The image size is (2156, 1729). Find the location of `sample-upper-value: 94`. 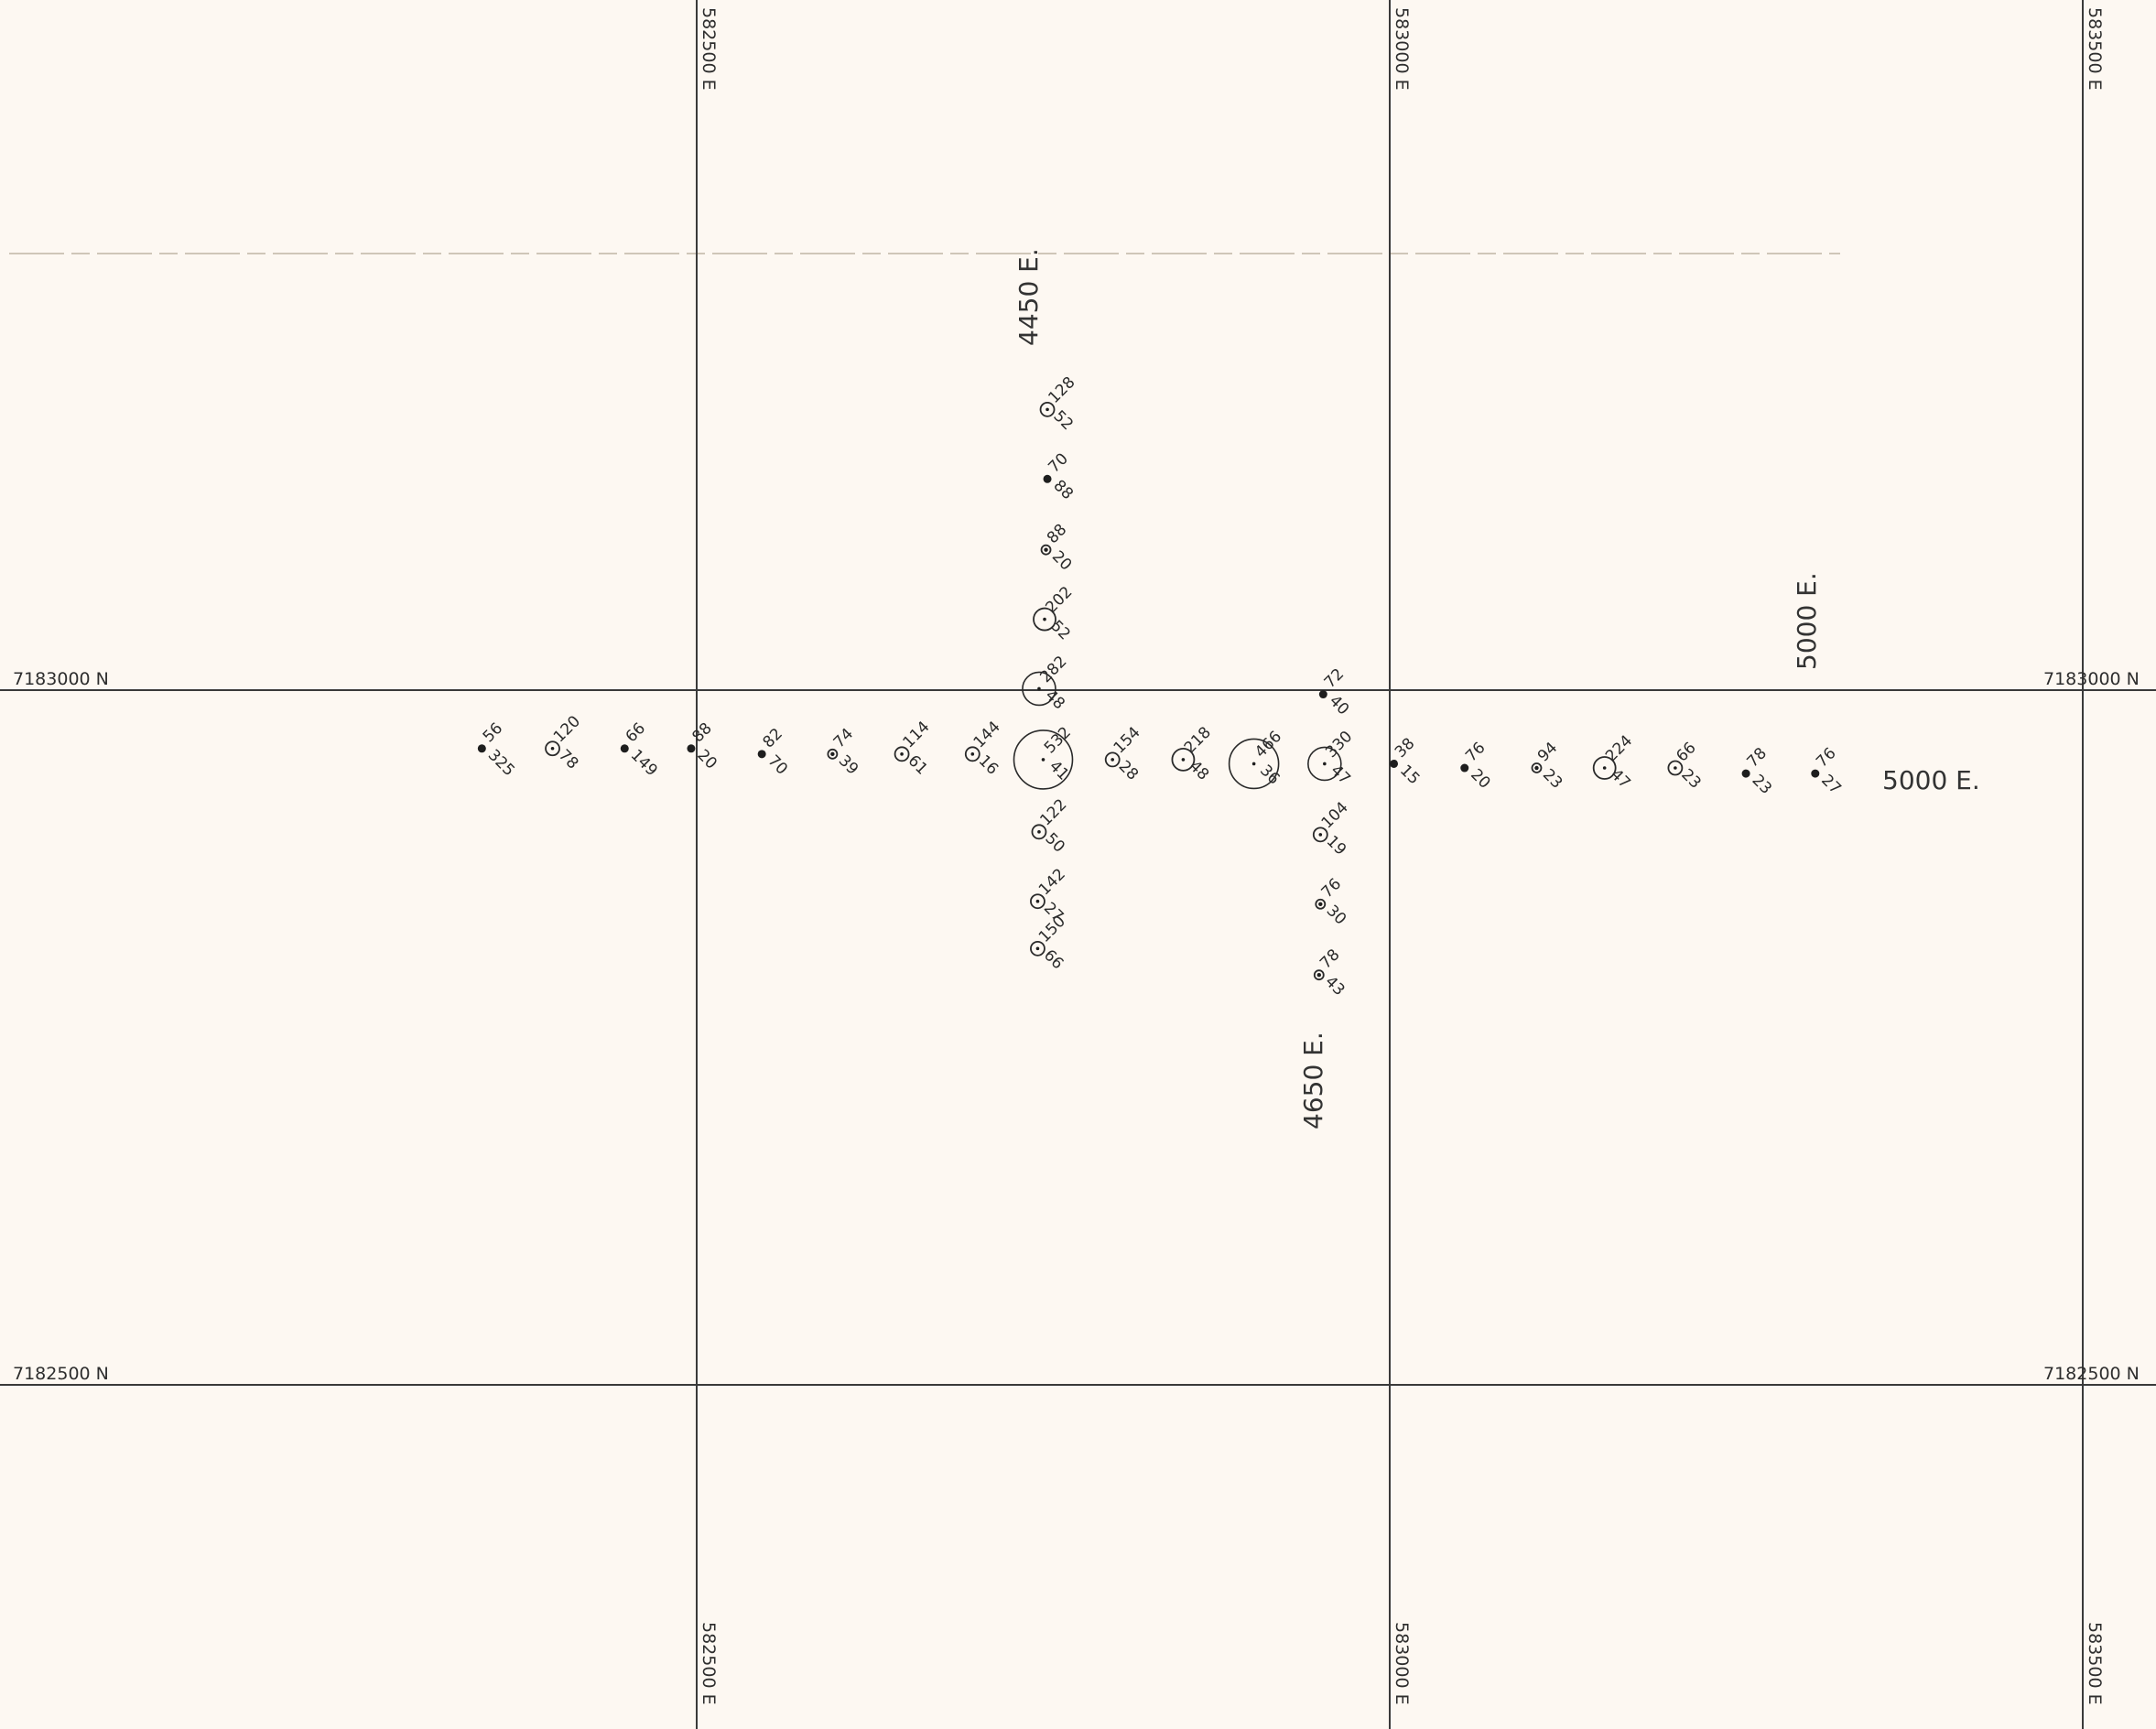

sample-upper-value: 94 is located at coordinates (1547, 752).